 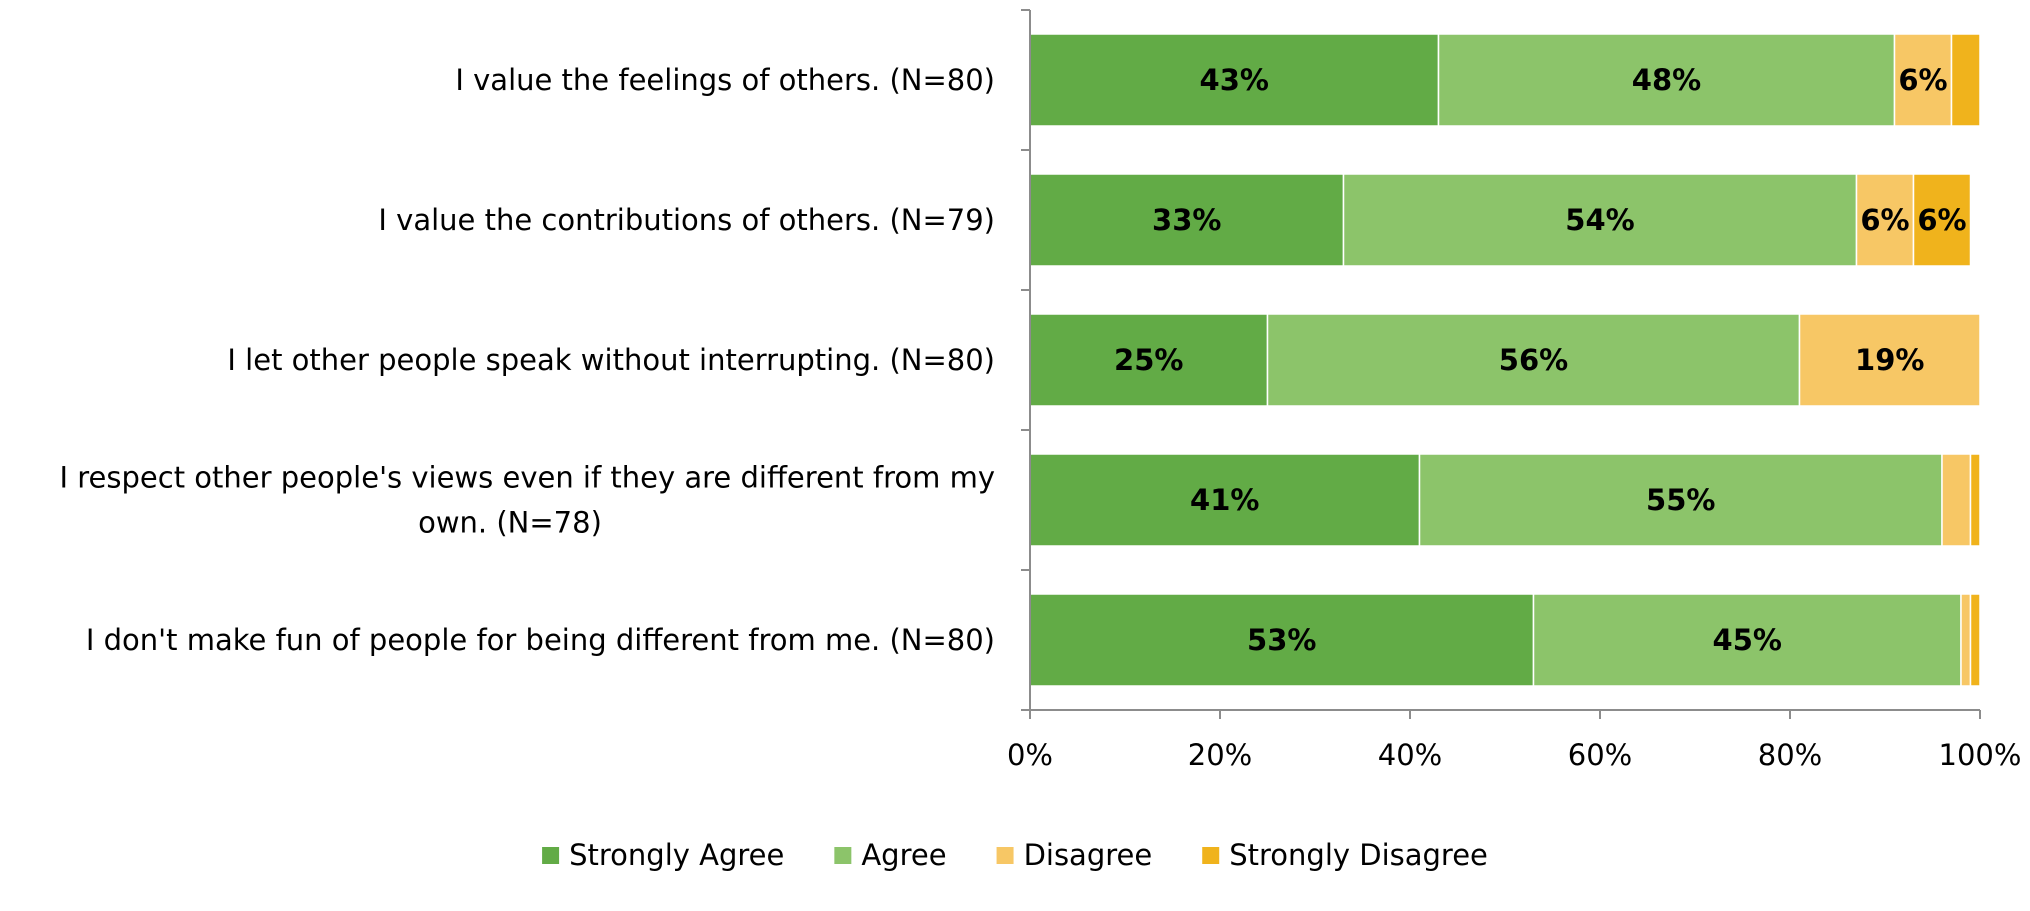 I want to click on data-label: 19%, so click(x=1889, y=360).